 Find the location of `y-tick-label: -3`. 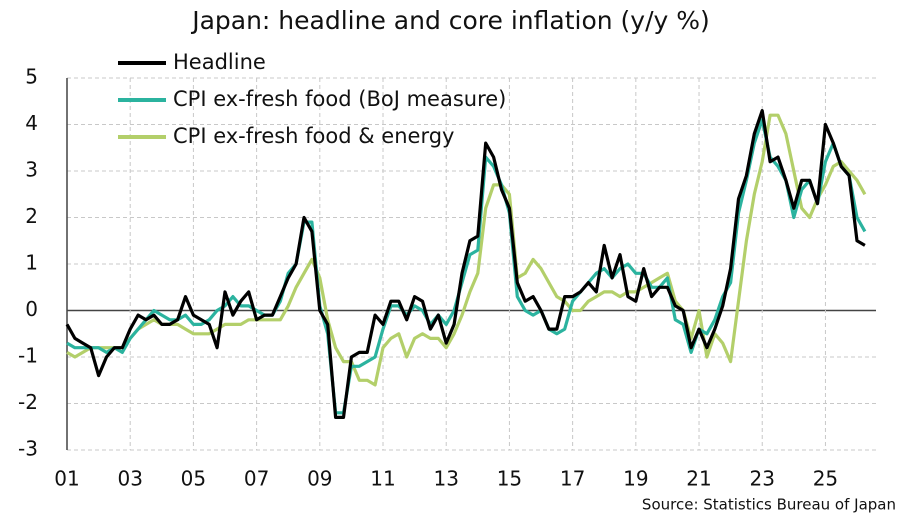

y-tick-label: -3 is located at coordinates (28, 449).